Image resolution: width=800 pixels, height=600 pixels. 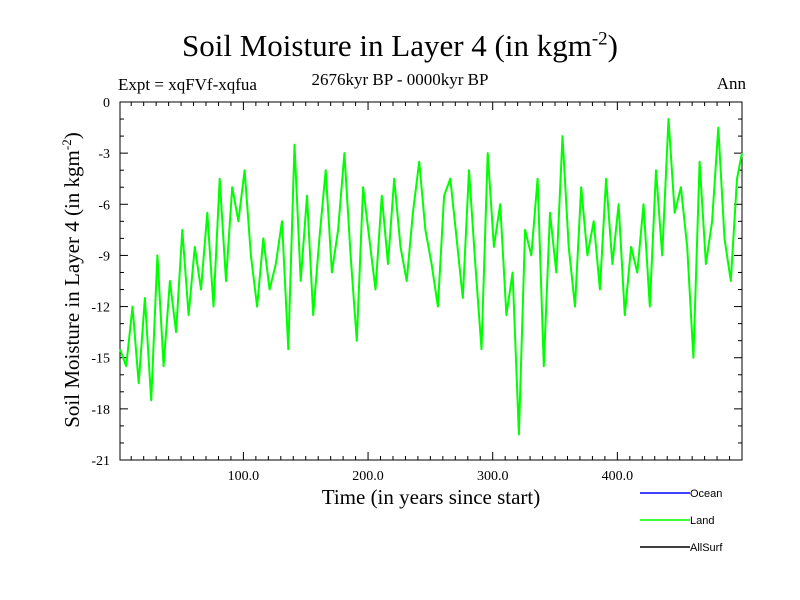 What do you see at coordinates (104, 154) in the screenshot?
I see `y-tick-label: -3` at bounding box center [104, 154].